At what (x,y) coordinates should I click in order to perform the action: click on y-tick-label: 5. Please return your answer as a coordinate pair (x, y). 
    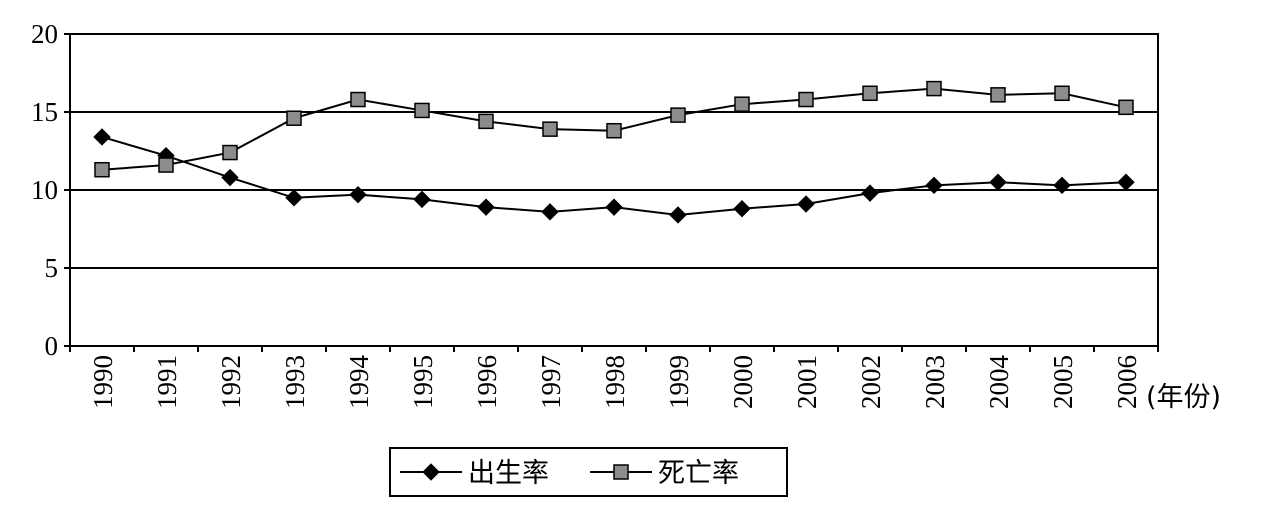
    Looking at the image, I should click on (52, 268).